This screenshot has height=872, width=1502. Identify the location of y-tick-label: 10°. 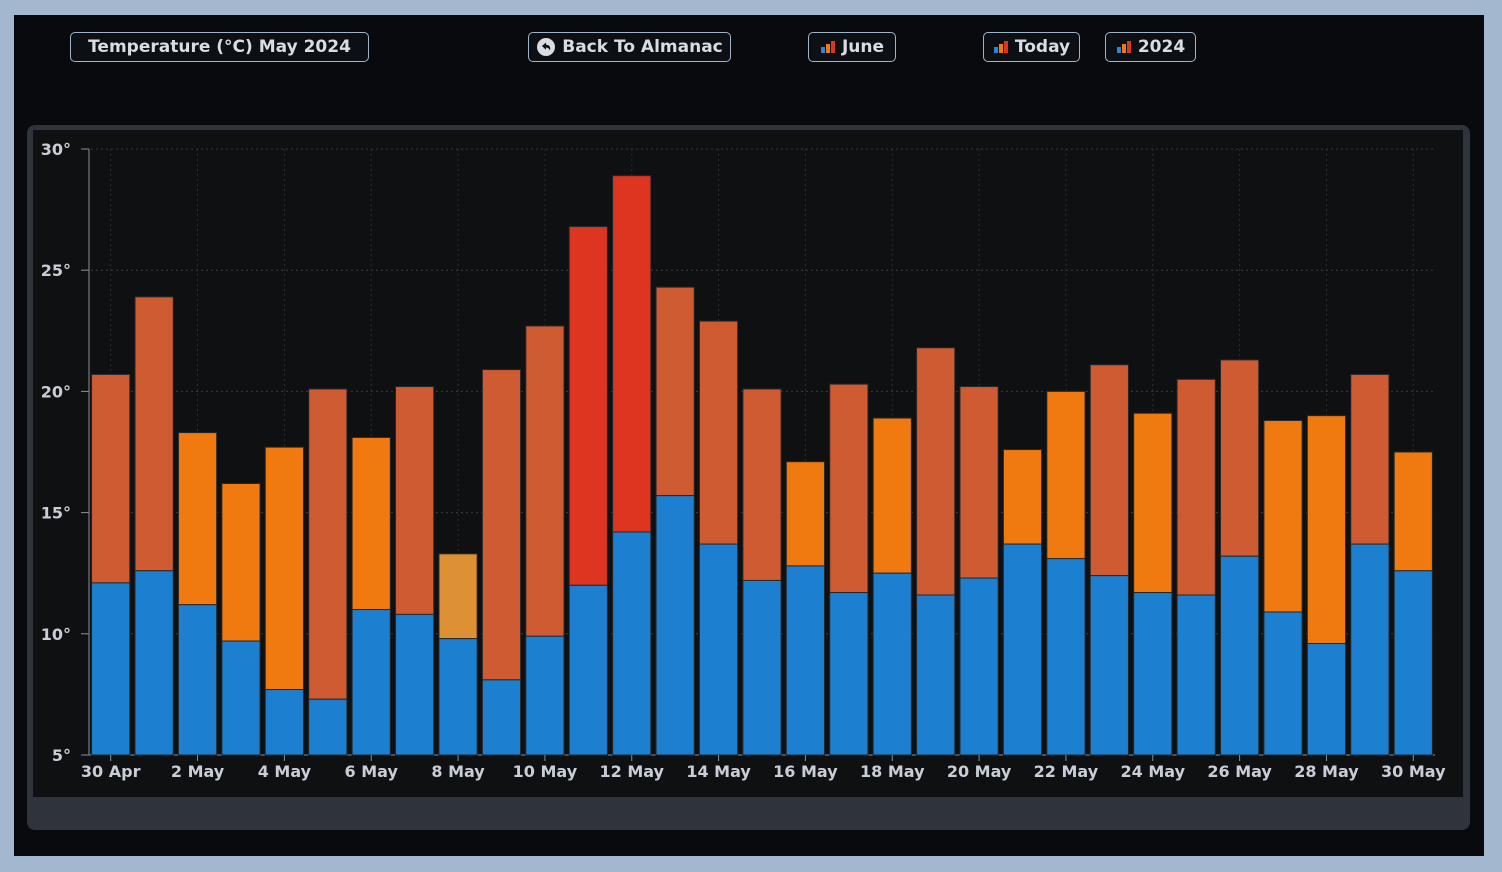
(56, 634).